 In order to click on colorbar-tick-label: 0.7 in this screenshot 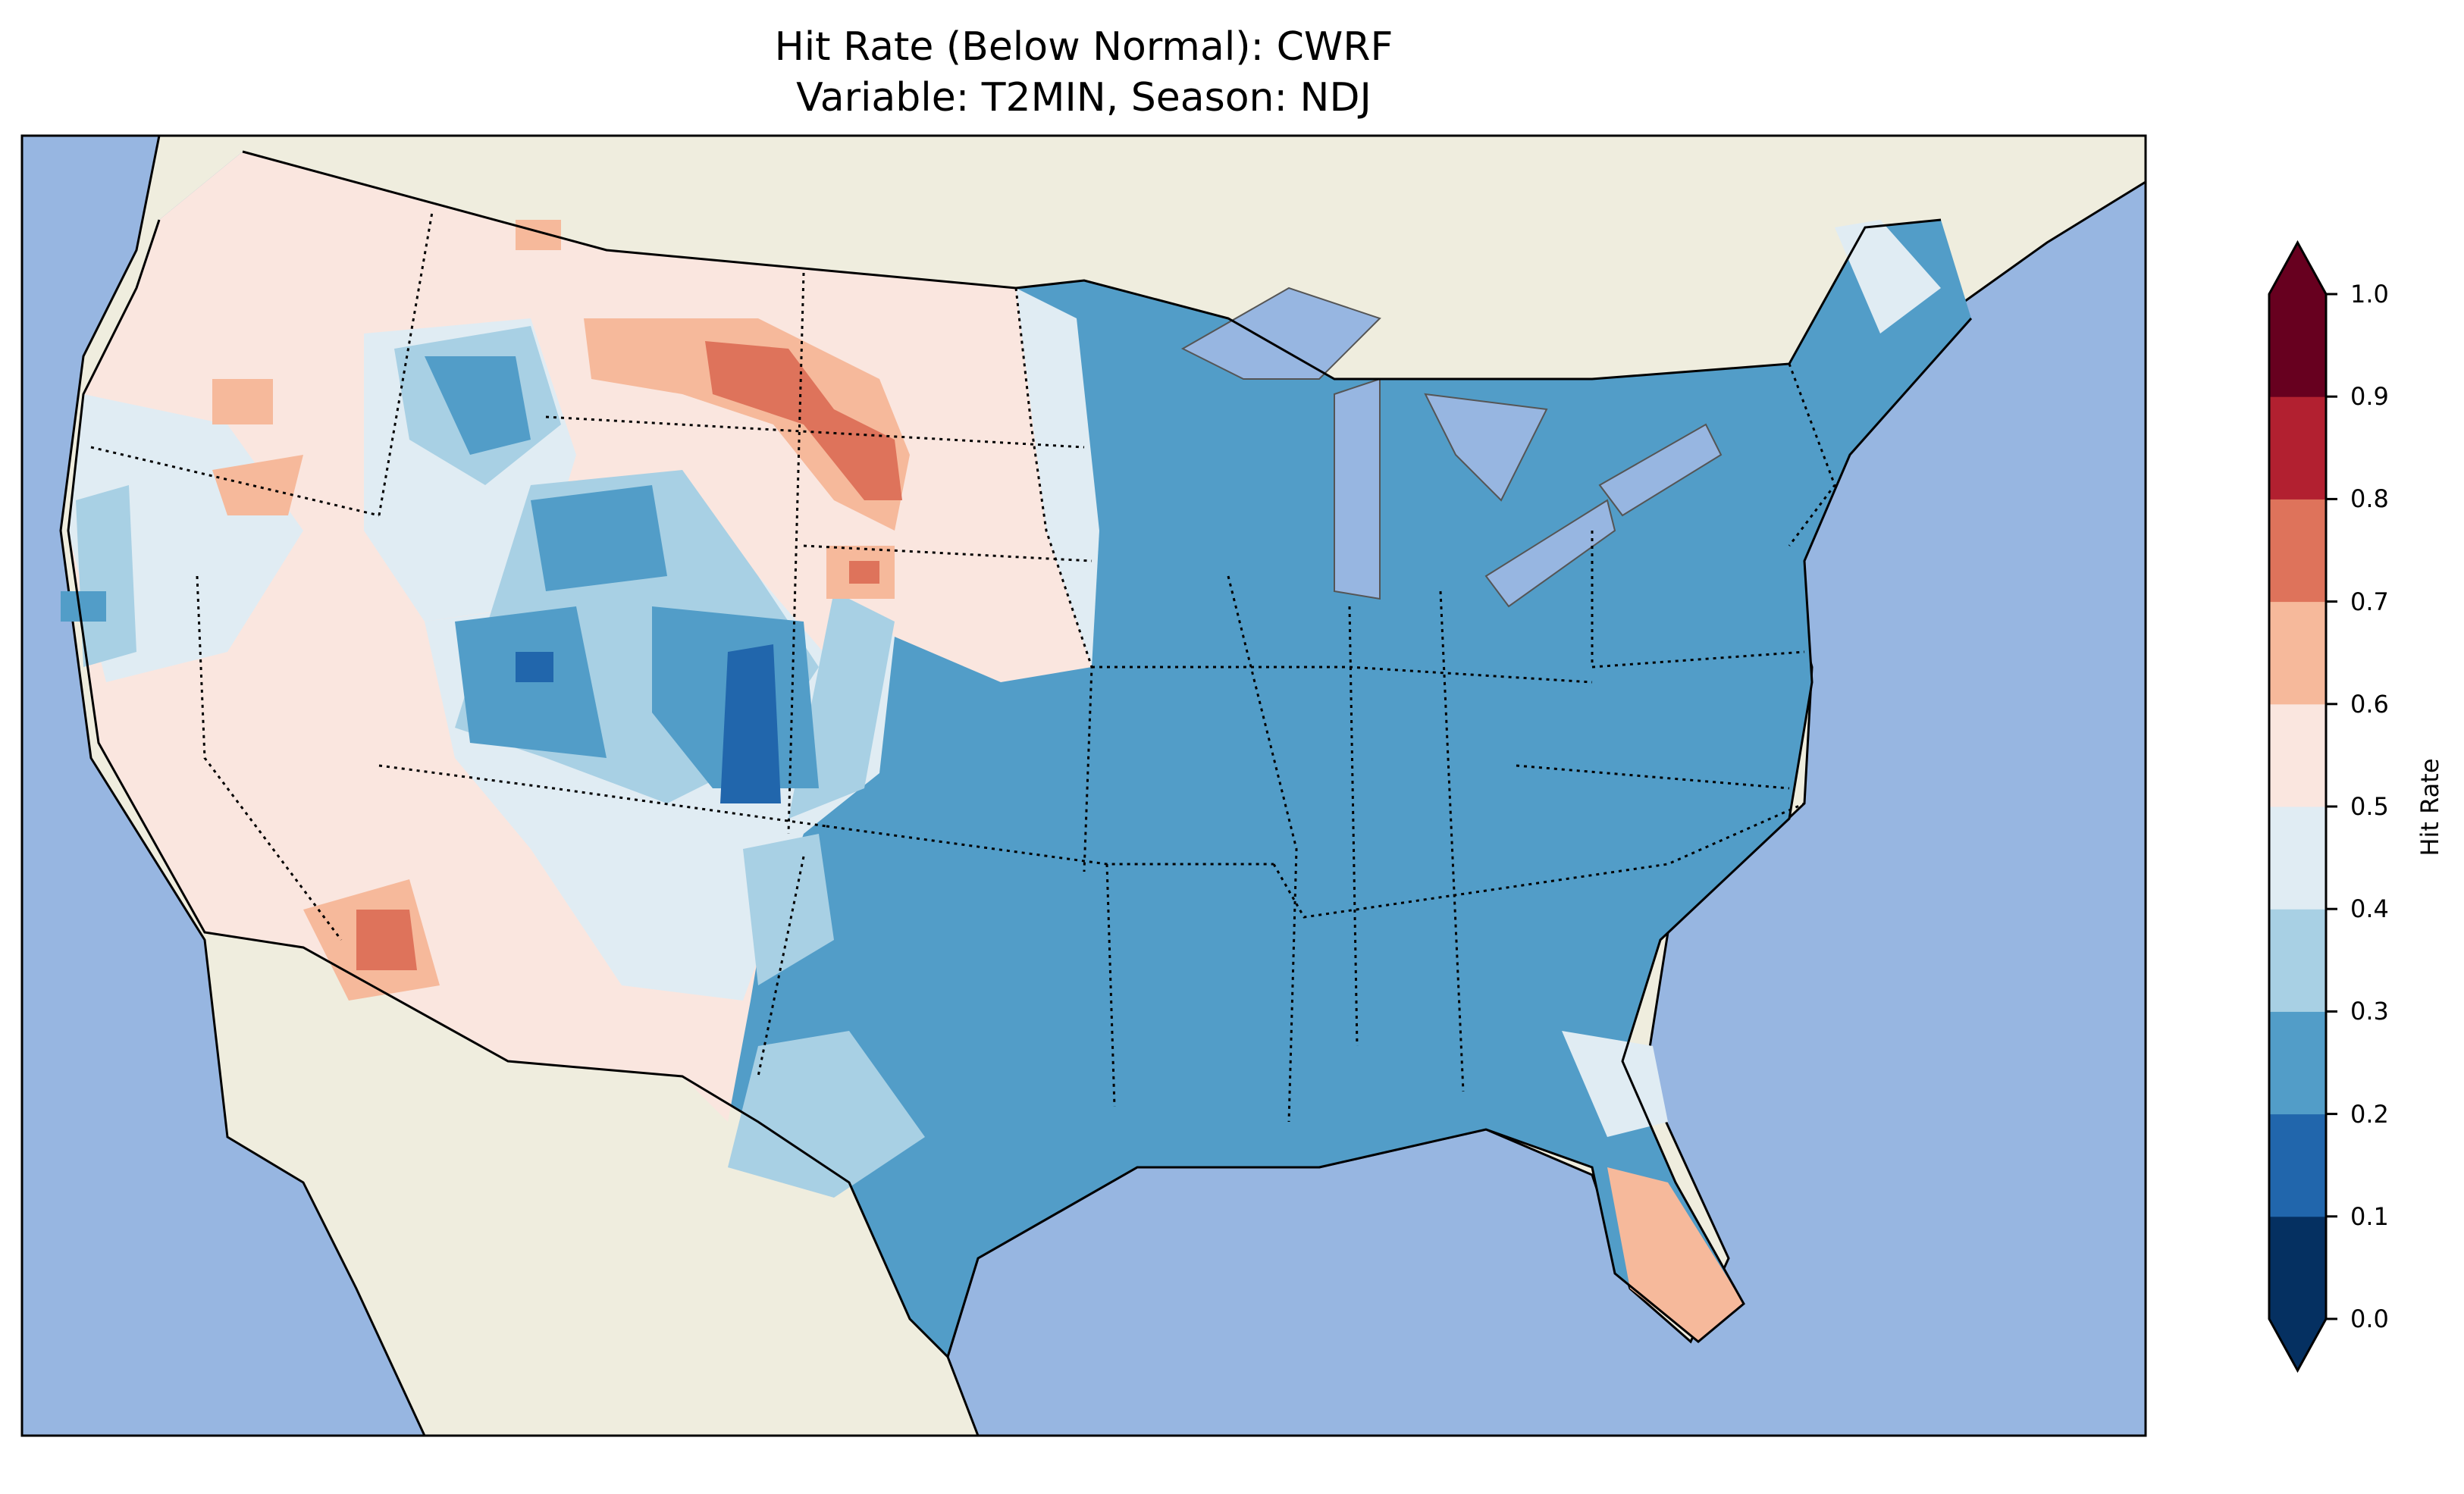, I will do `click(2370, 601)`.